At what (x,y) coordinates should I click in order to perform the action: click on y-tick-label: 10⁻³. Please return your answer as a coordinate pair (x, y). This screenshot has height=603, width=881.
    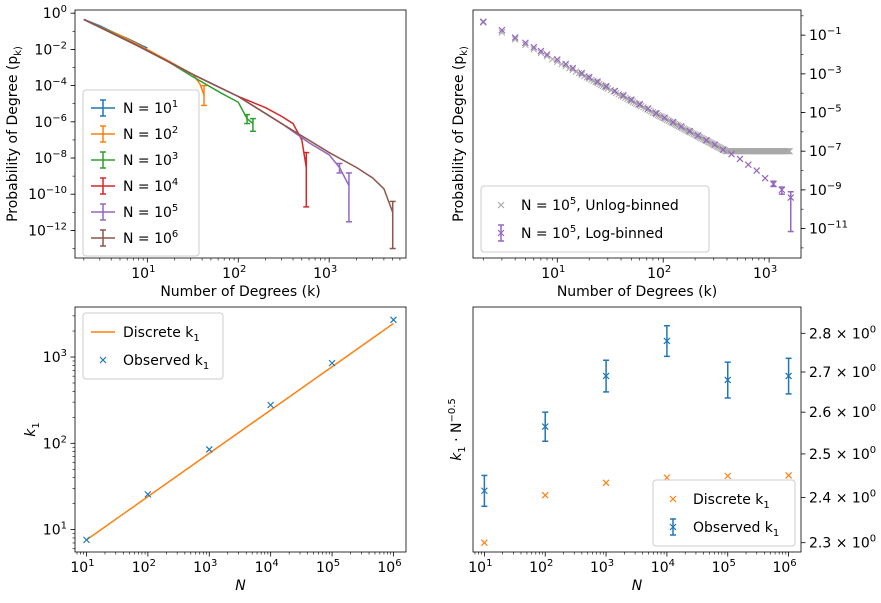
    Looking at the image, I should click on (825, 74).